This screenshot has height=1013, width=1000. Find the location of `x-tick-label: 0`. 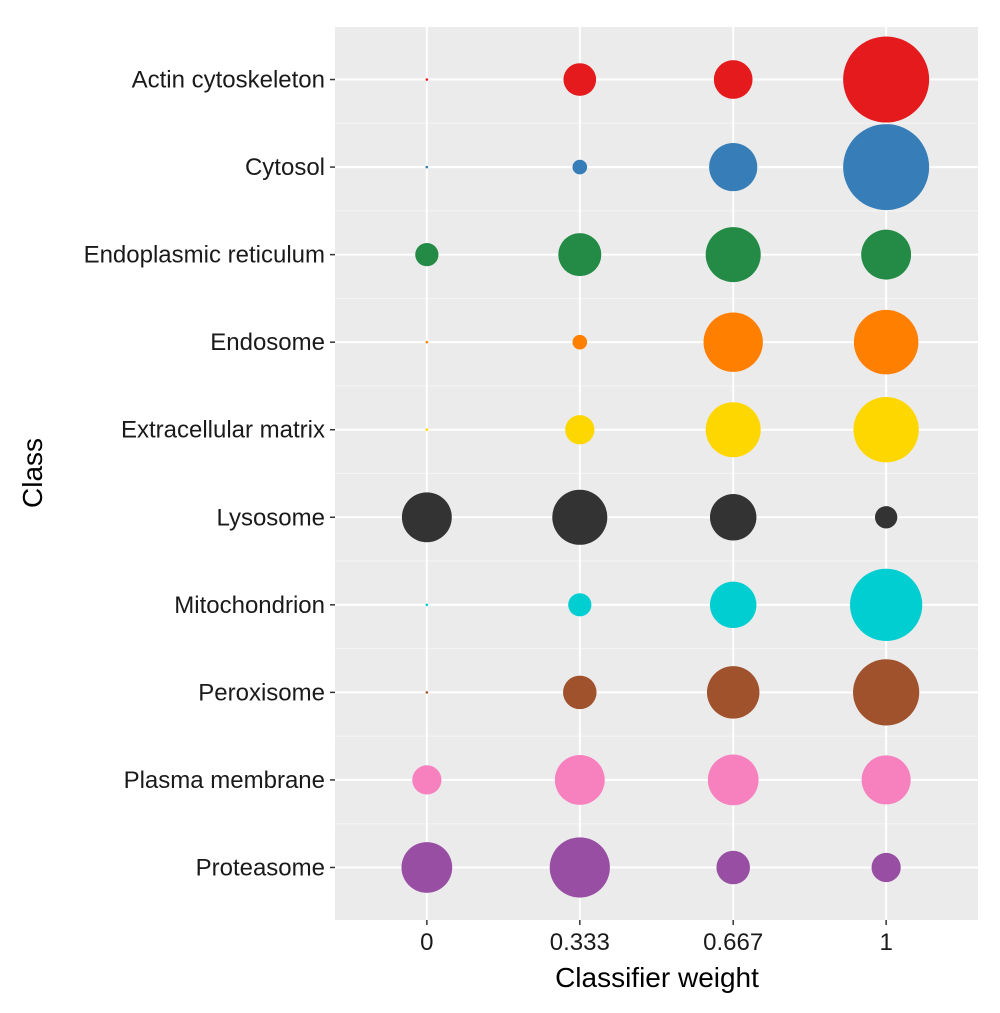

x-tick-label: 0 is located at coordinates (426, 942).